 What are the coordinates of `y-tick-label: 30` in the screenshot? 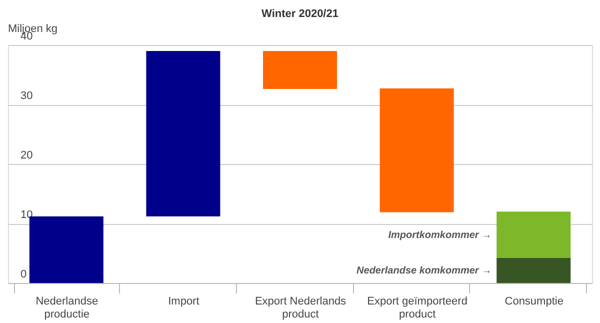 It's located at (26, 96).